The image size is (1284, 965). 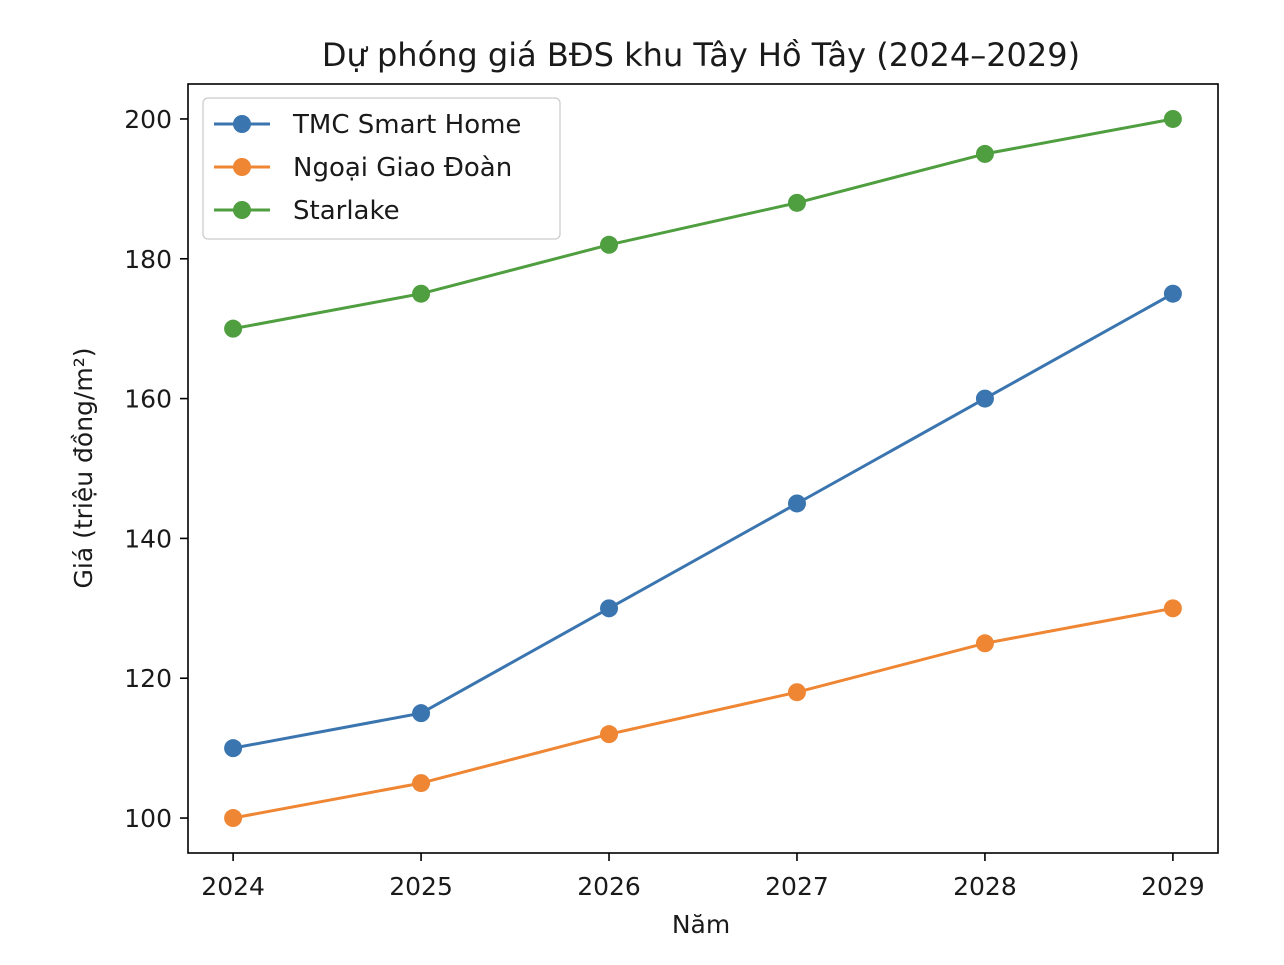 What do you see at coordinates (421, 886) in the screenshot?
I see `x-tick-label: 2025` at bounding box center [421, 886].